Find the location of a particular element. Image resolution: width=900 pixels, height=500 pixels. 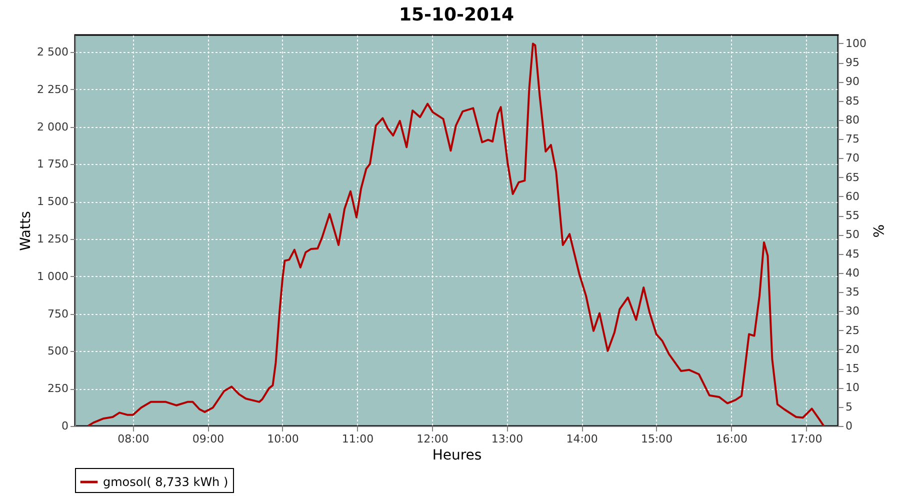

y2-tick-label: 65 is located at coordinates (853, 177).